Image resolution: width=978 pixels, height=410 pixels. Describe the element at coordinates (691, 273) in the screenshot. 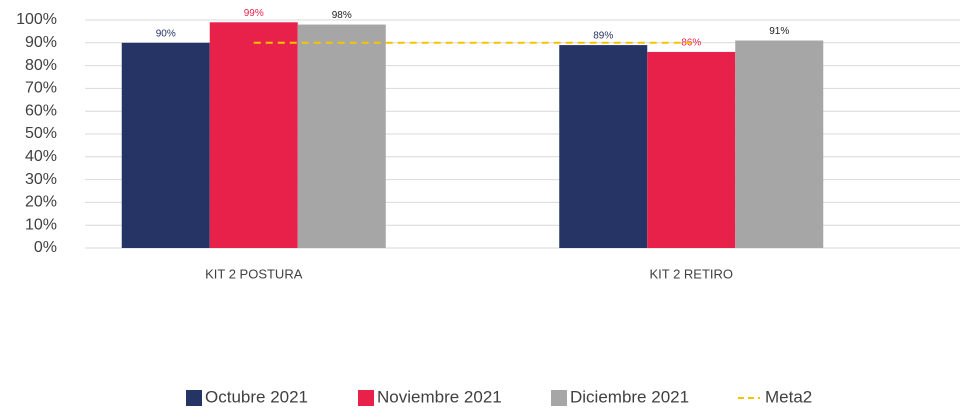

I see `x-tick-label: KIT 2 RETIRO` at that location.